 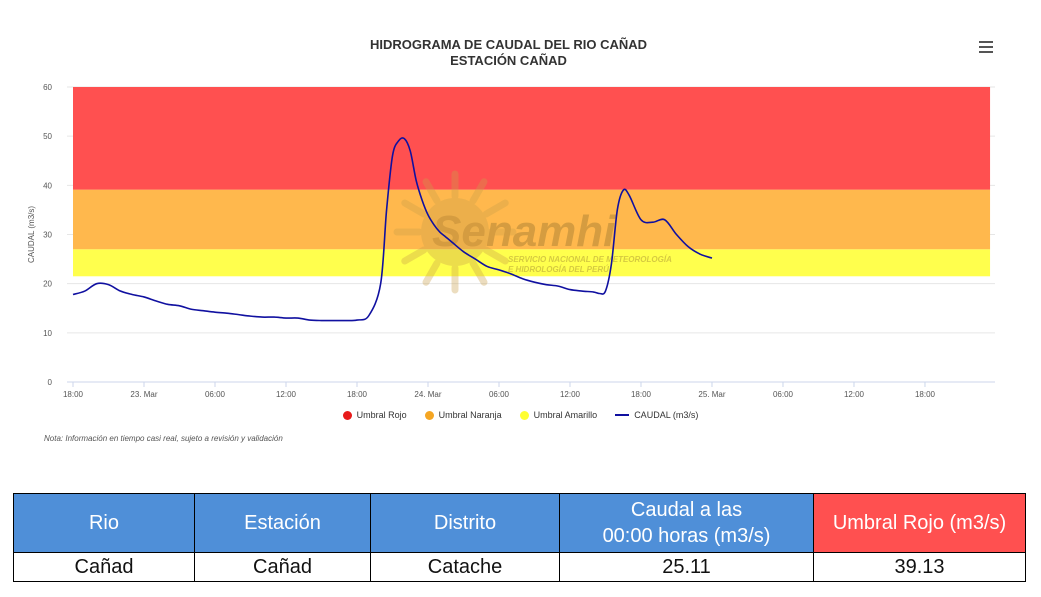 What do you see at coordinates (381, 415) in the screenshot?
I see `legend-label: Umbral Rojo` at bounding box center [381, 415].